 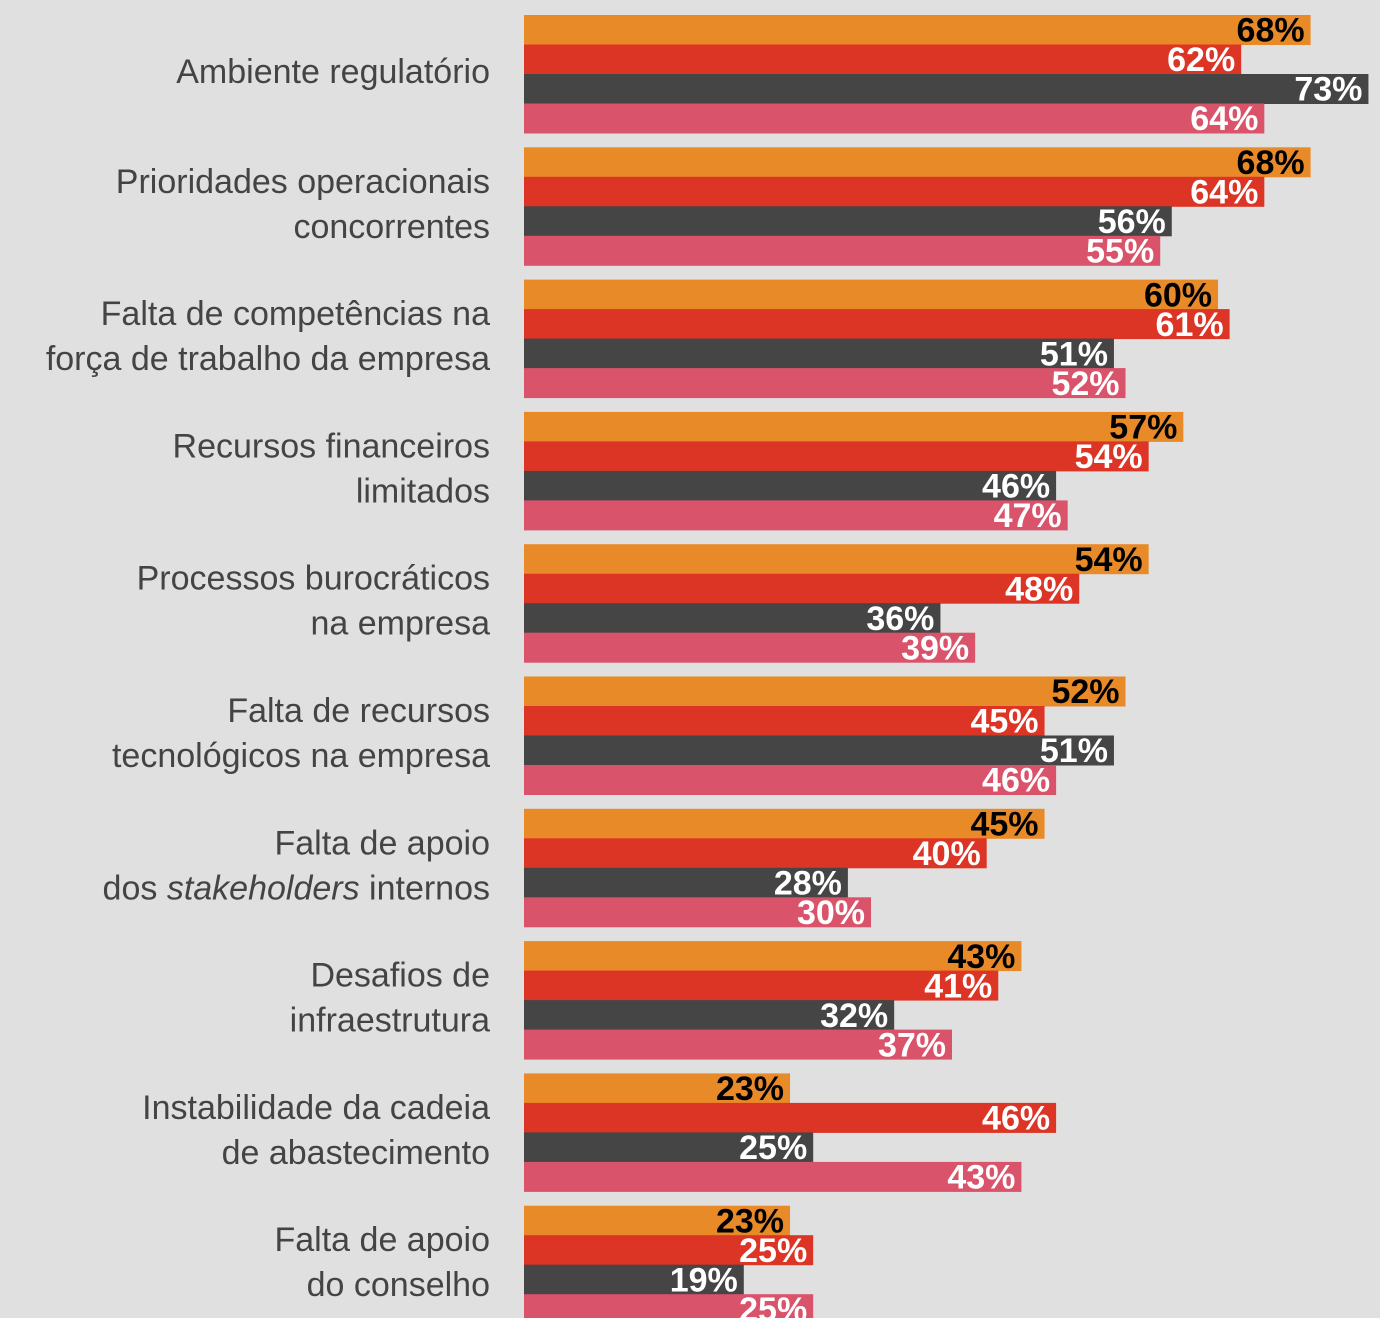 I want to click on category-label: força de trabalho da empresa, so click(x=268, y=359).